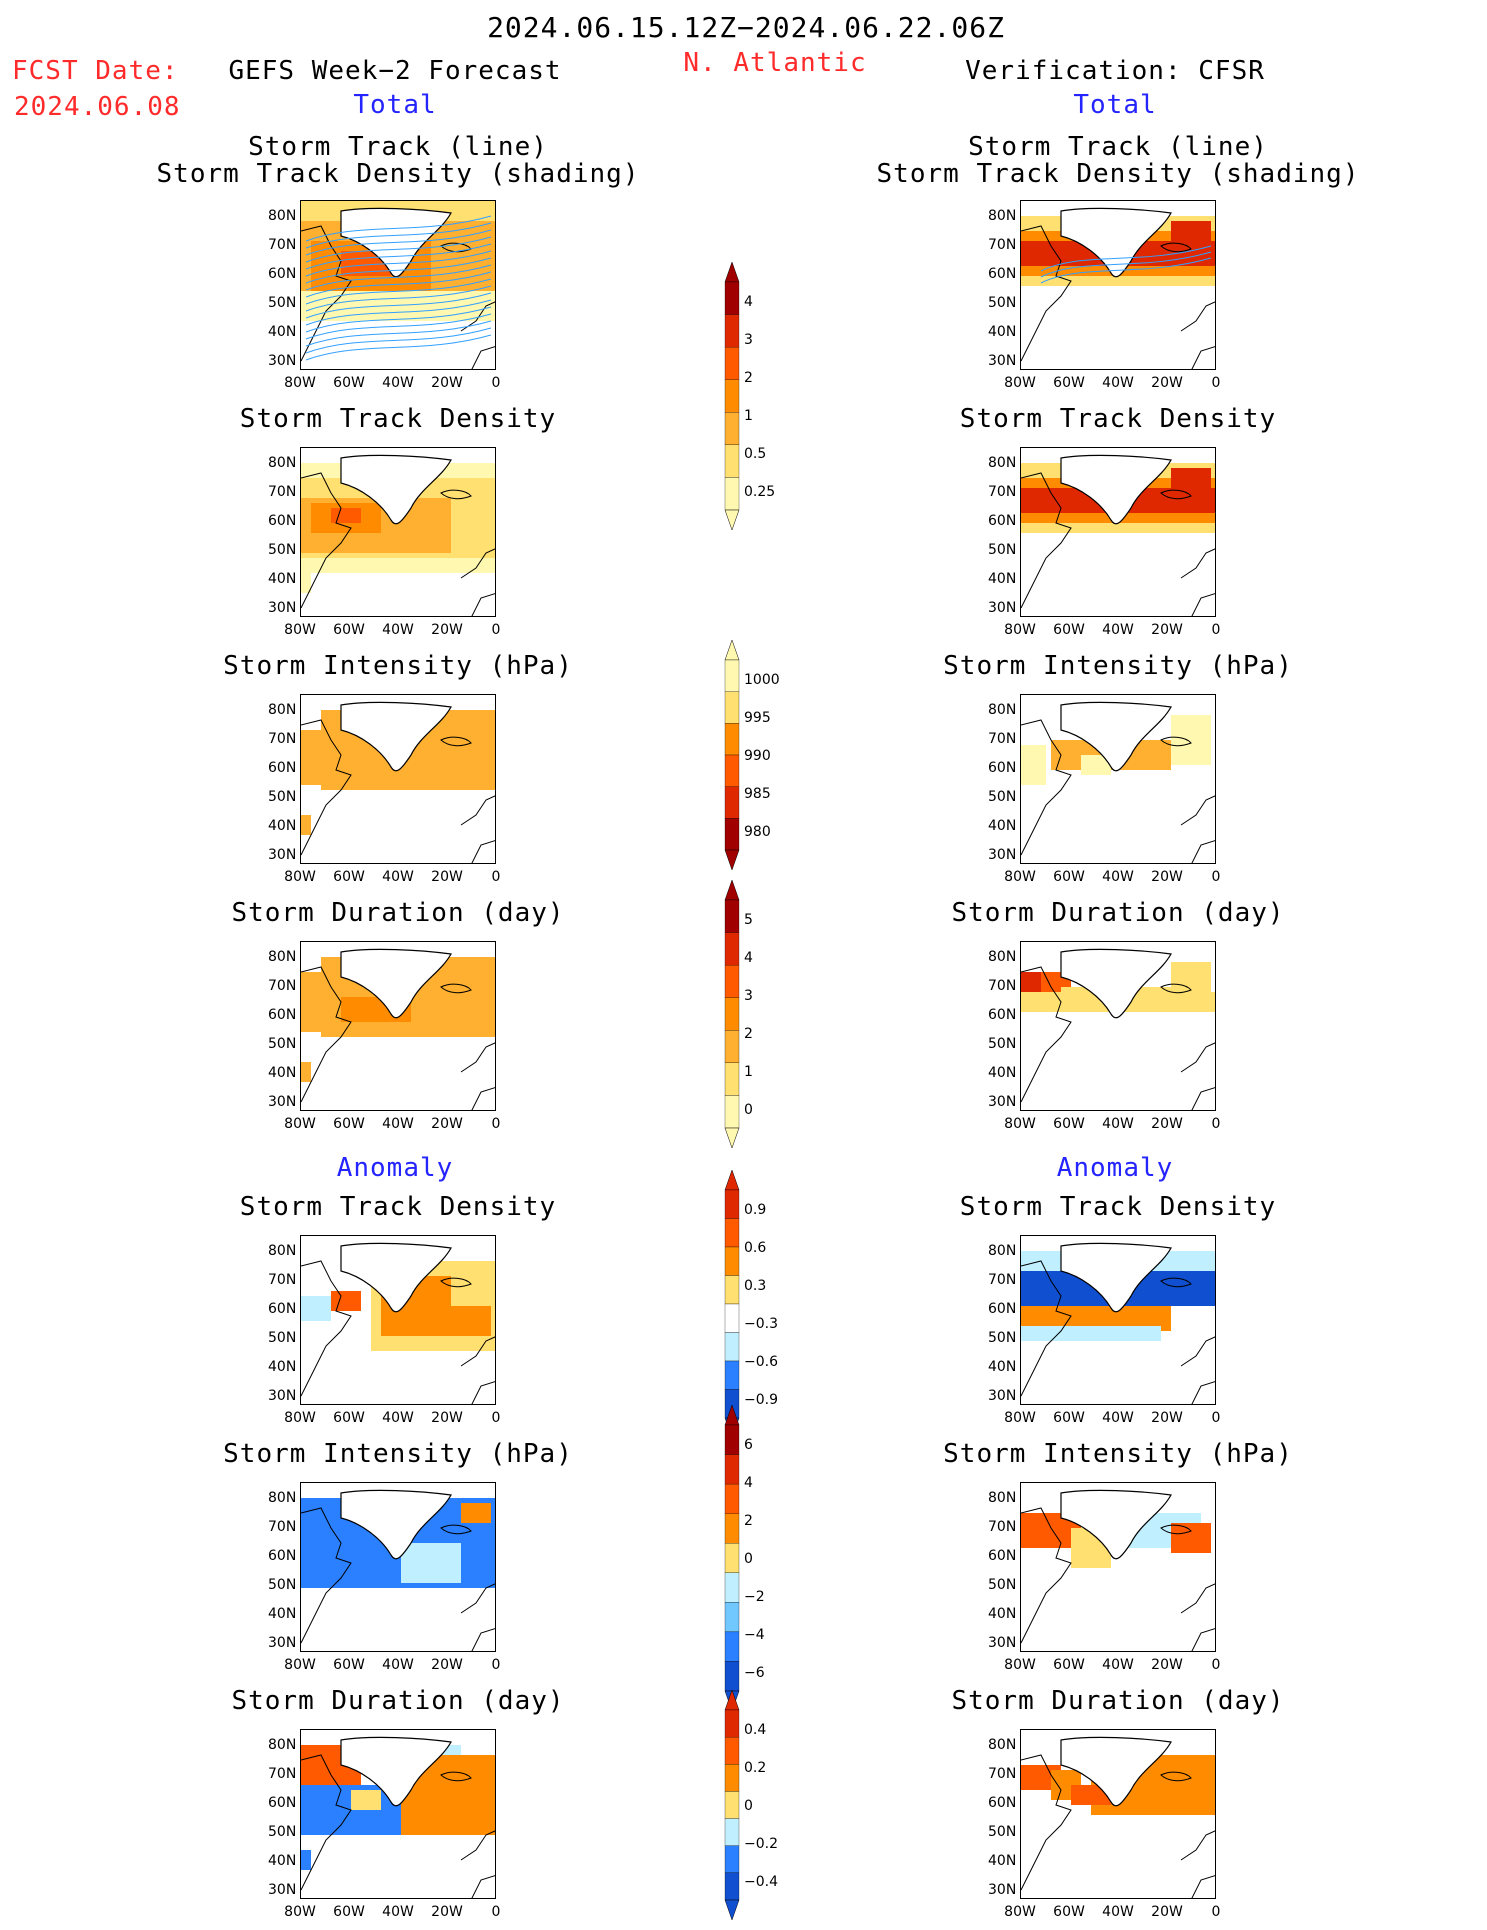 This screenshot has width=1487, height=1930. What do you see at coordinates (748, 996) in the screenshot?
I see `colorbar-label: 3` at bounding box center [748, 996].